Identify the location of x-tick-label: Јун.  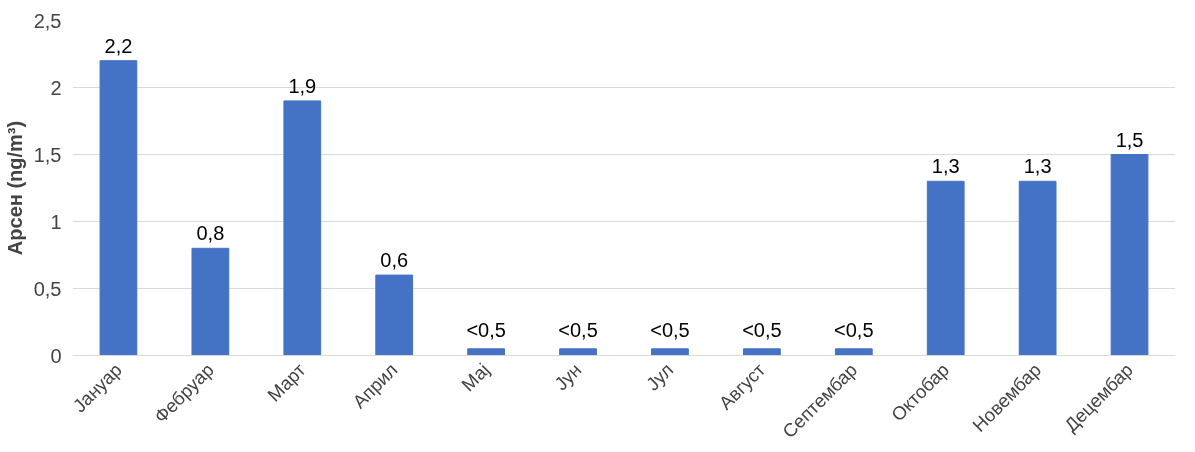
(568, 377).